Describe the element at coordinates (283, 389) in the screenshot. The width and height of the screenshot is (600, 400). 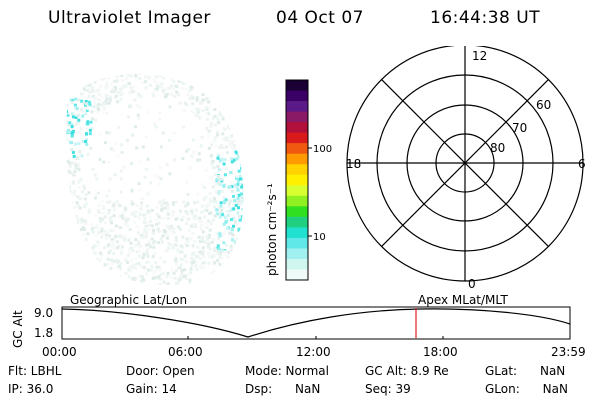
I see `dsp-value: Dsp: NaN` at that location.